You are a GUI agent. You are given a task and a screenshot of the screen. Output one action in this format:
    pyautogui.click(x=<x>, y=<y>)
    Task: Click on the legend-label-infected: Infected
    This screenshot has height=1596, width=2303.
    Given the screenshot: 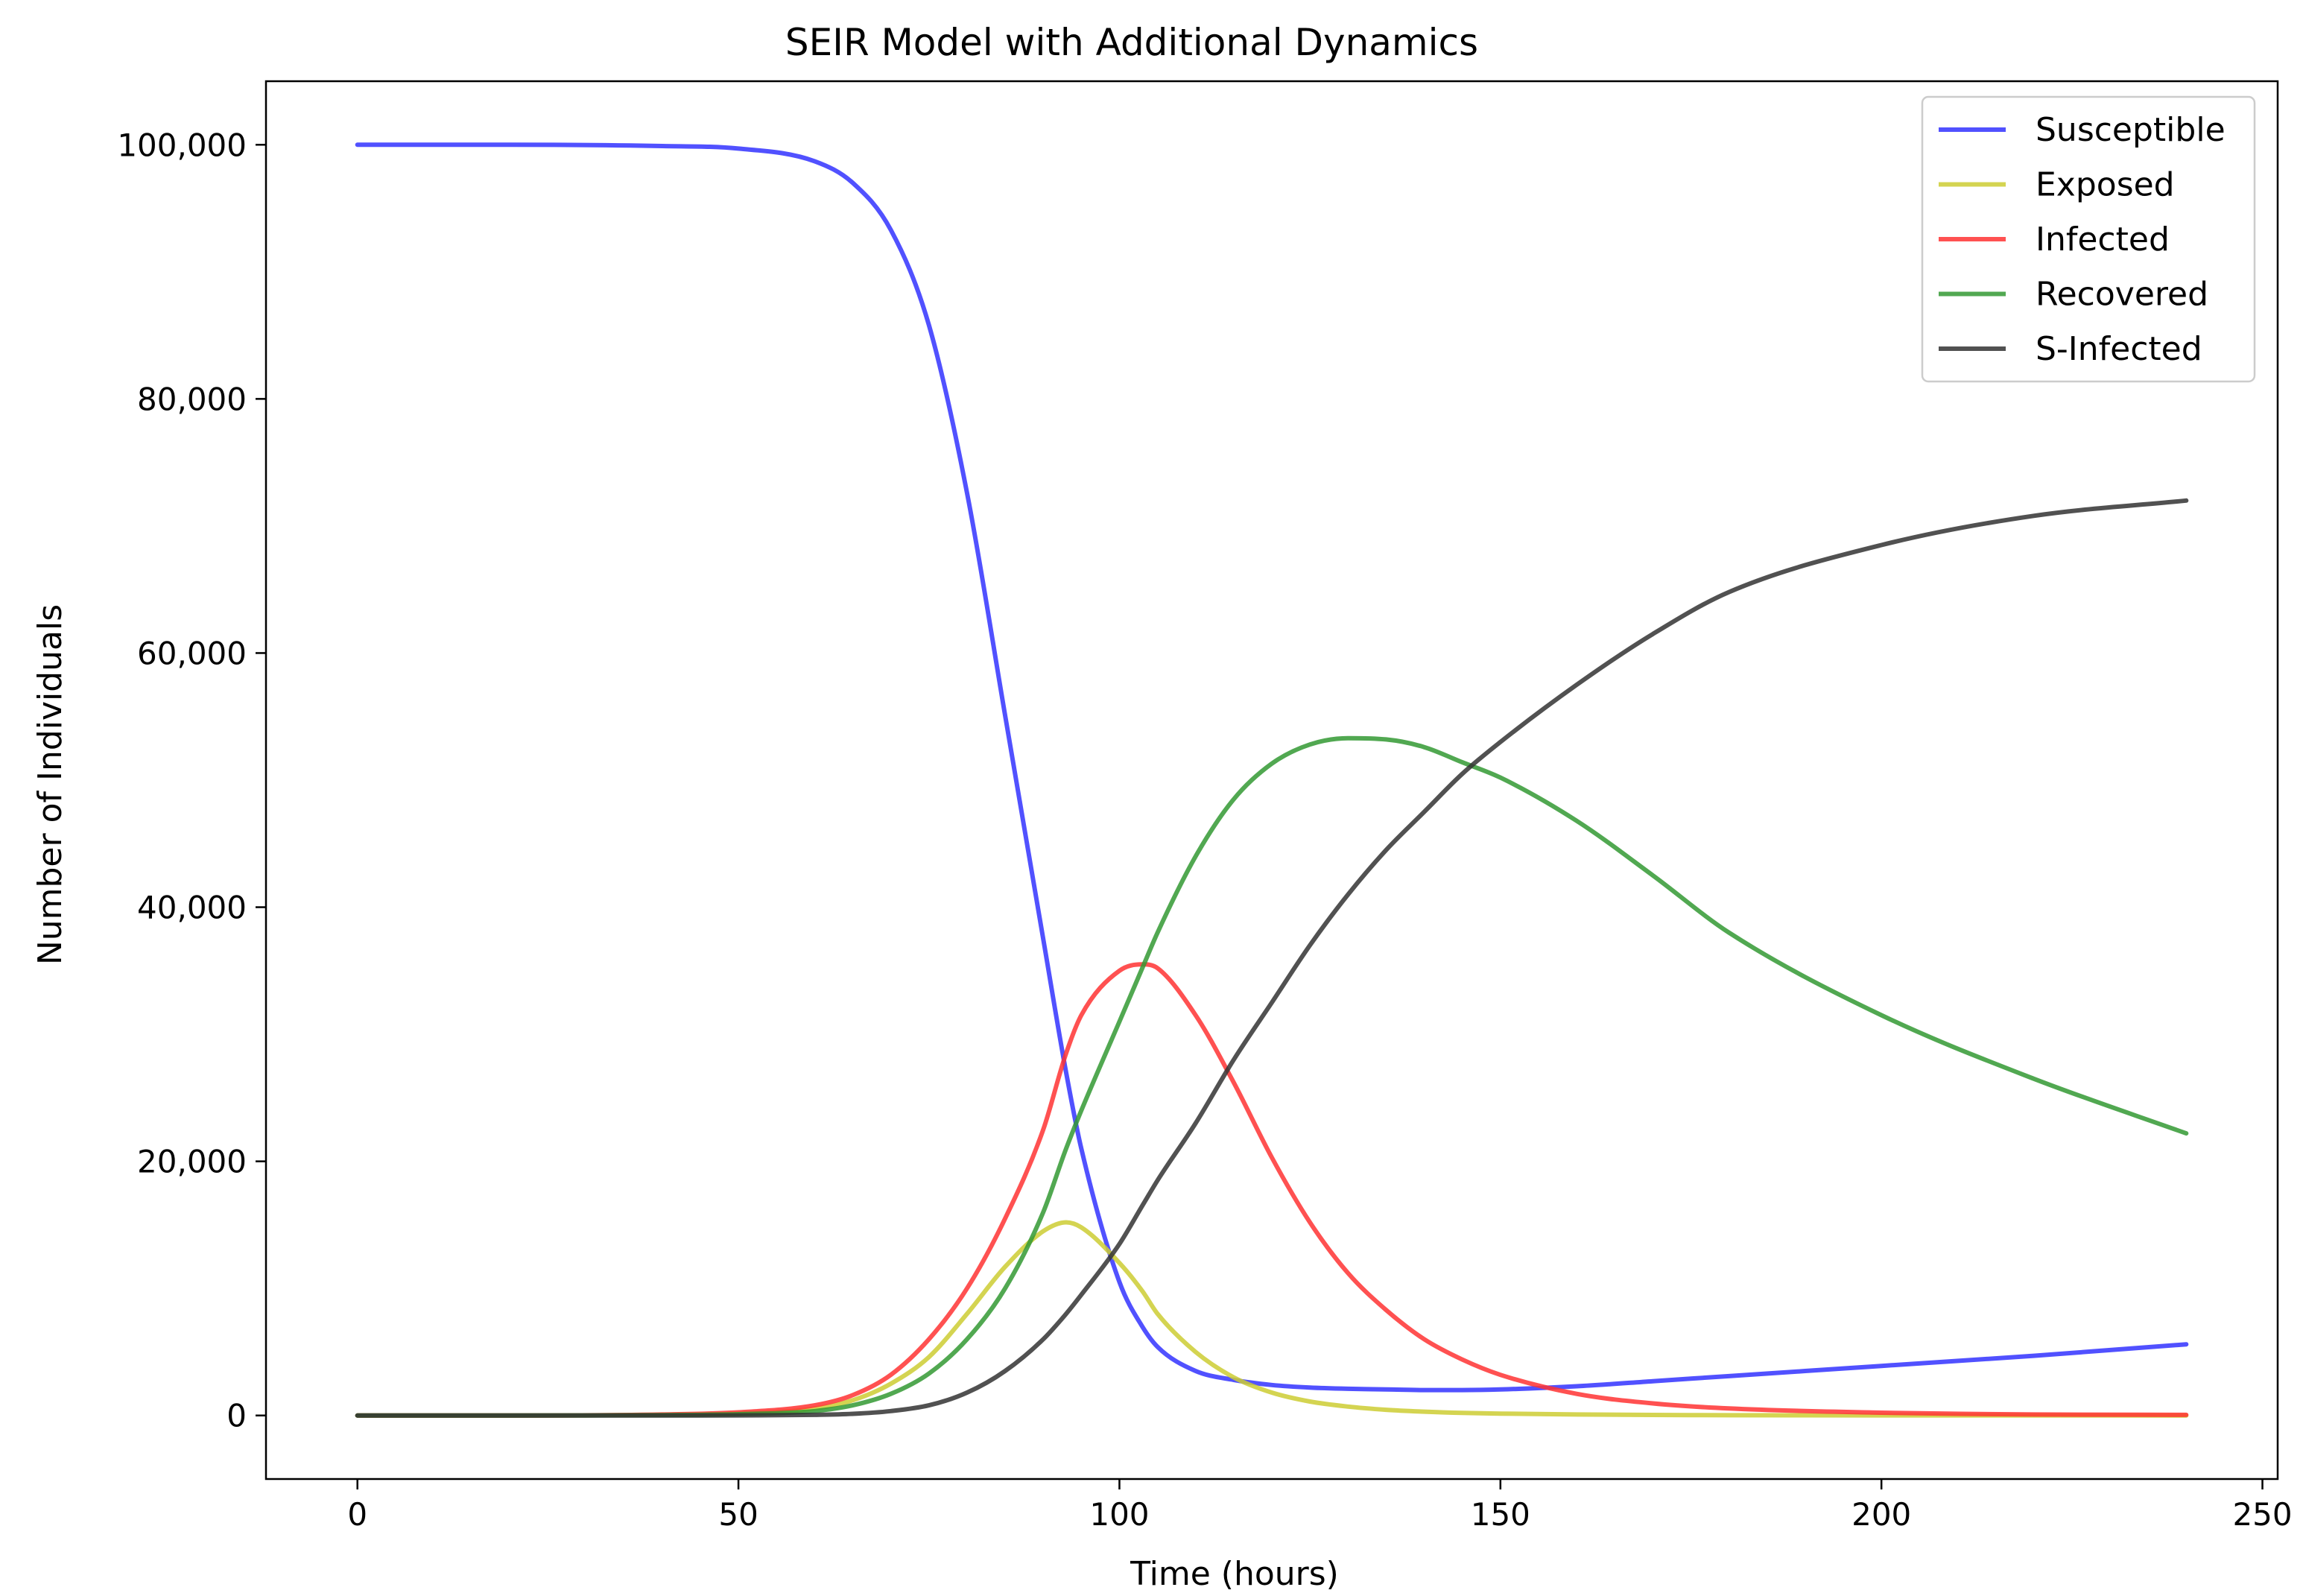 What is the action you would take?
    pyautogui.click(x=2103, y=240)
    